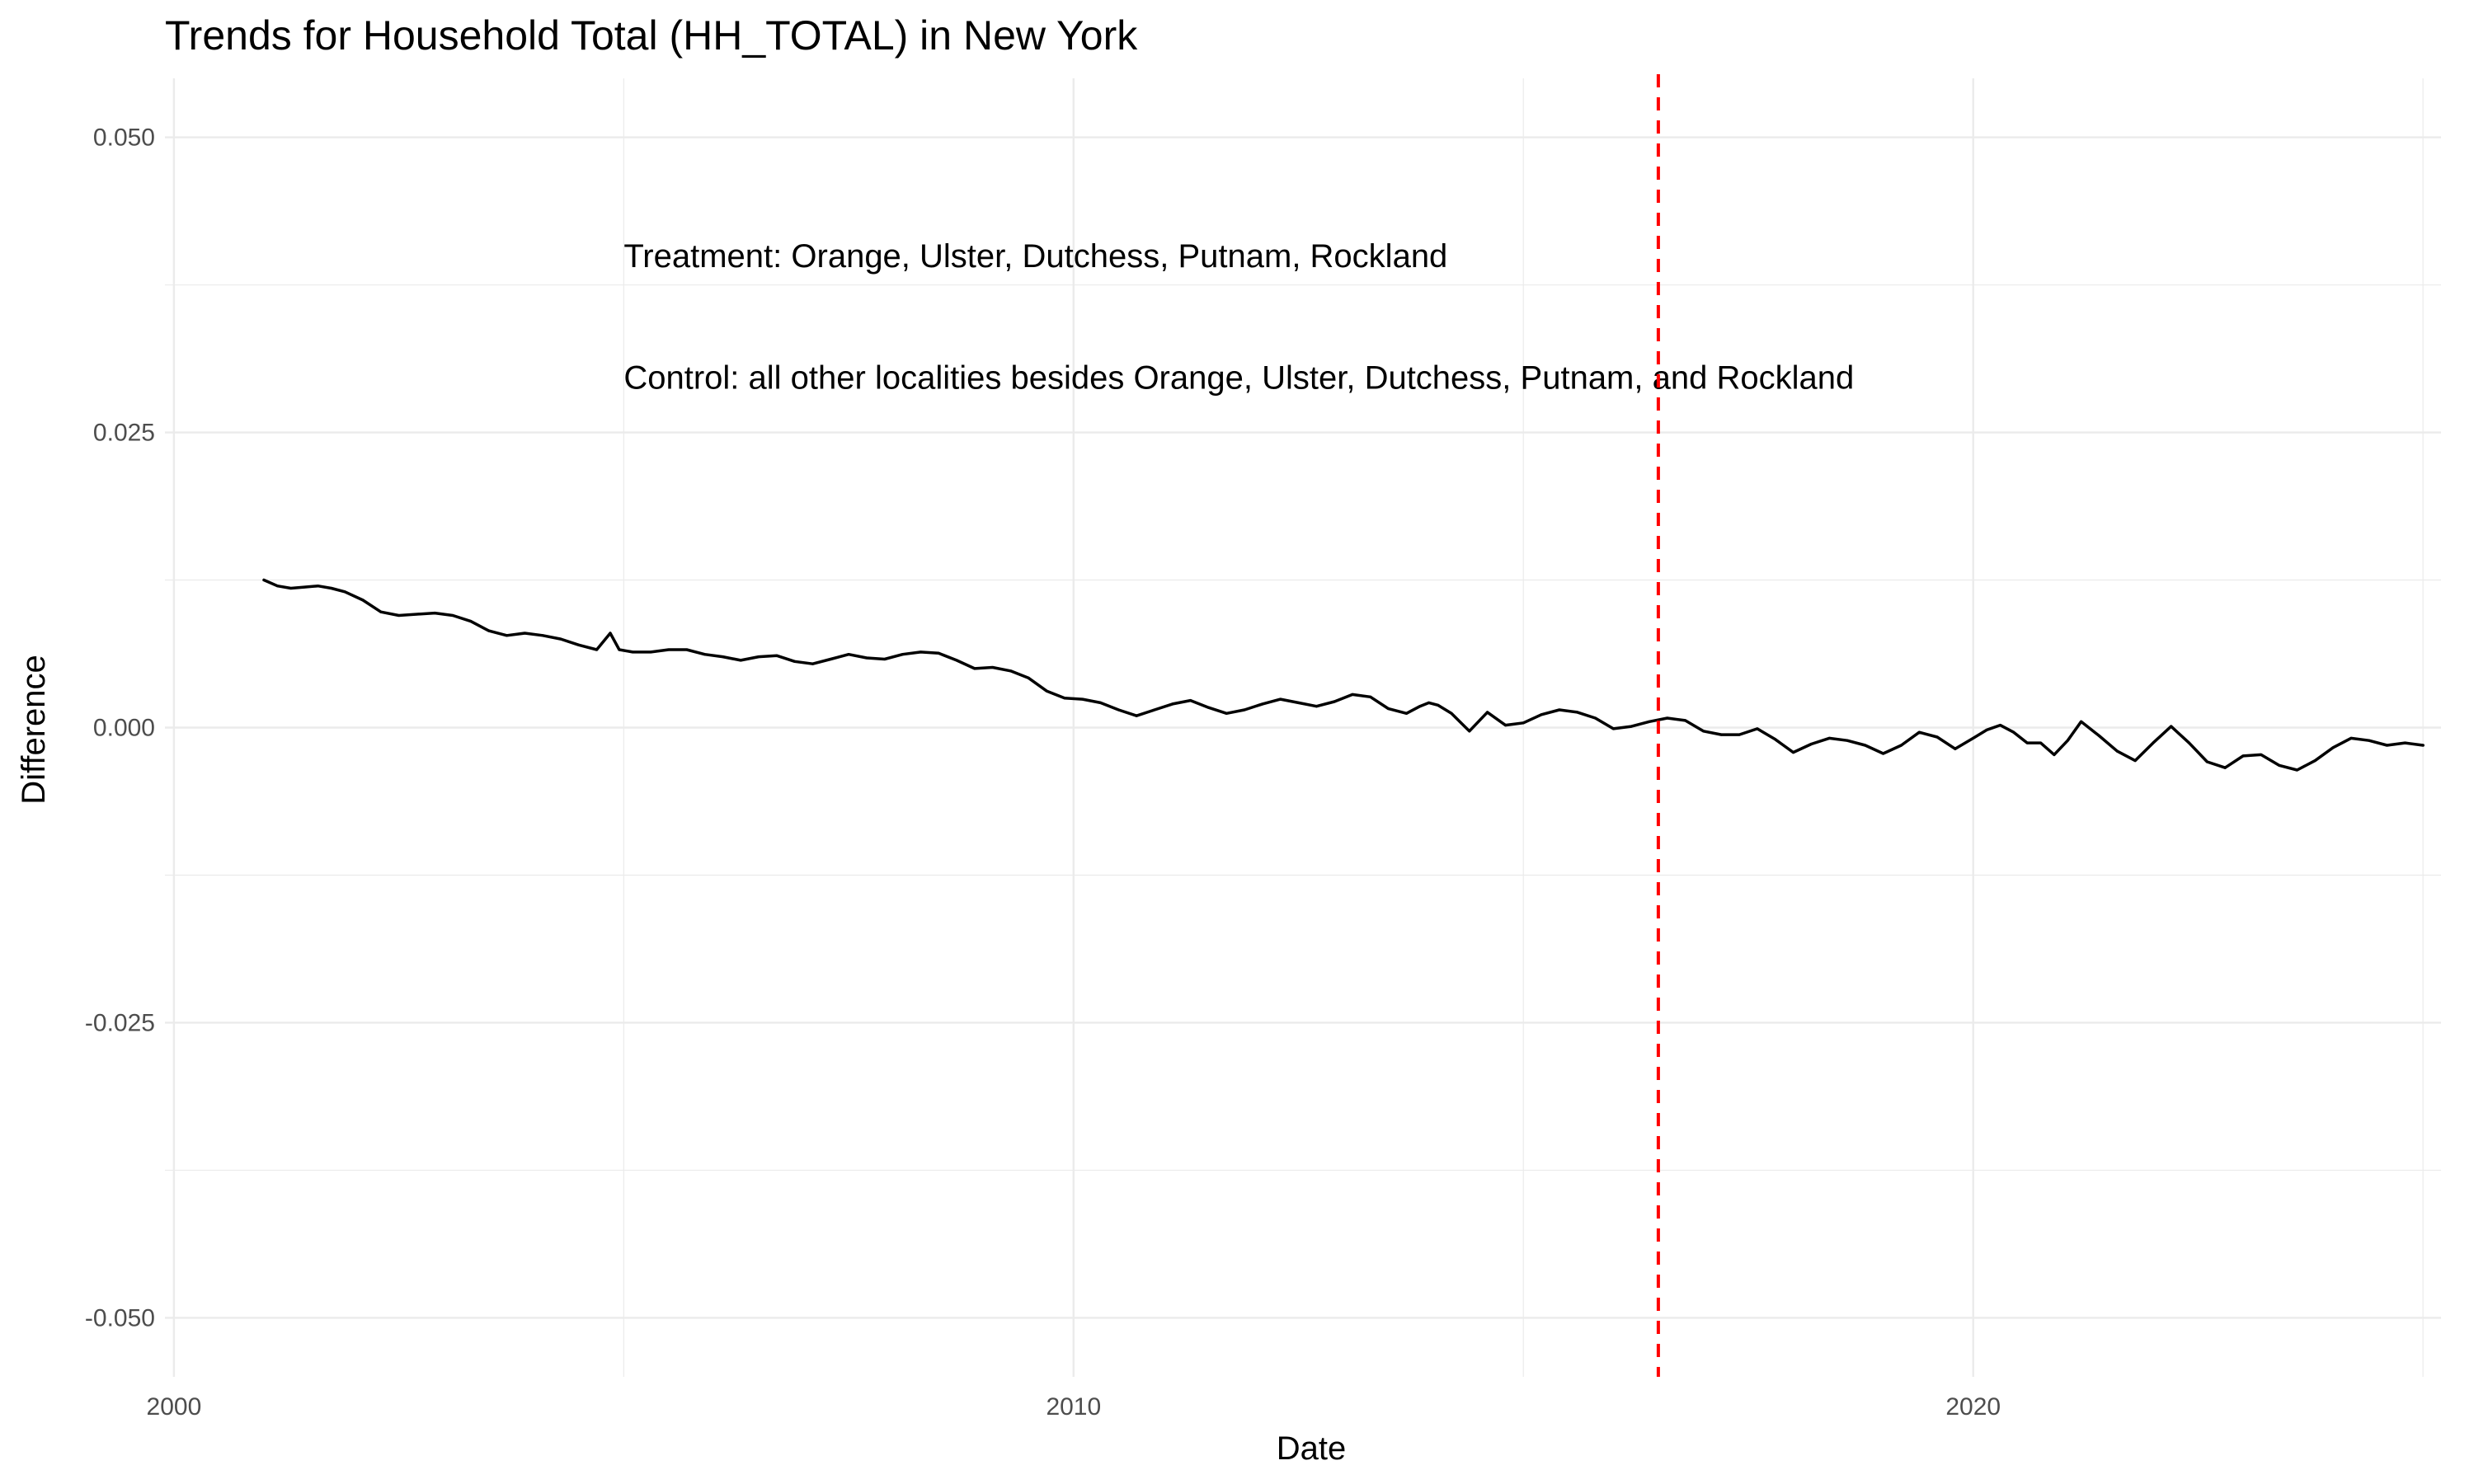 The height and width of the screenshot is (1484, 2474). Describe the element at coordinates (124, 728) in the screenshot. I see `y-tick-label: 0.000` at that location.